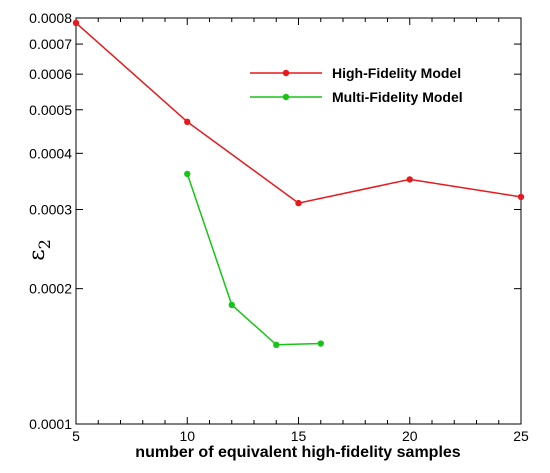 The width and height of the screenshot is (550, 473). I want to click on legend-label: High-Fidelity Model, so click(396, 73).